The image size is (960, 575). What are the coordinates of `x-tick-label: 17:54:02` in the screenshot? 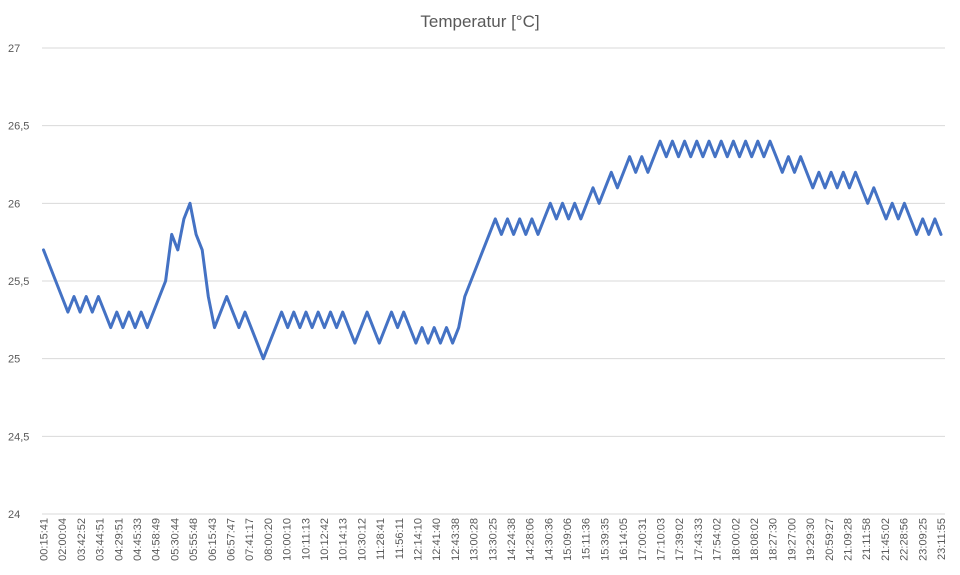 It's located at (718, 539).